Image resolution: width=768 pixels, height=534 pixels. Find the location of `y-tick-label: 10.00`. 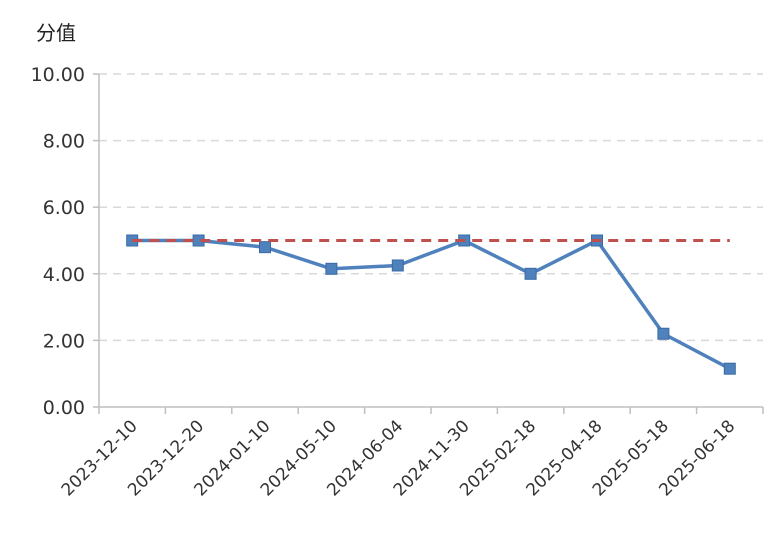

y-tick-label: 10.00 is located at coordinates (58, 75).